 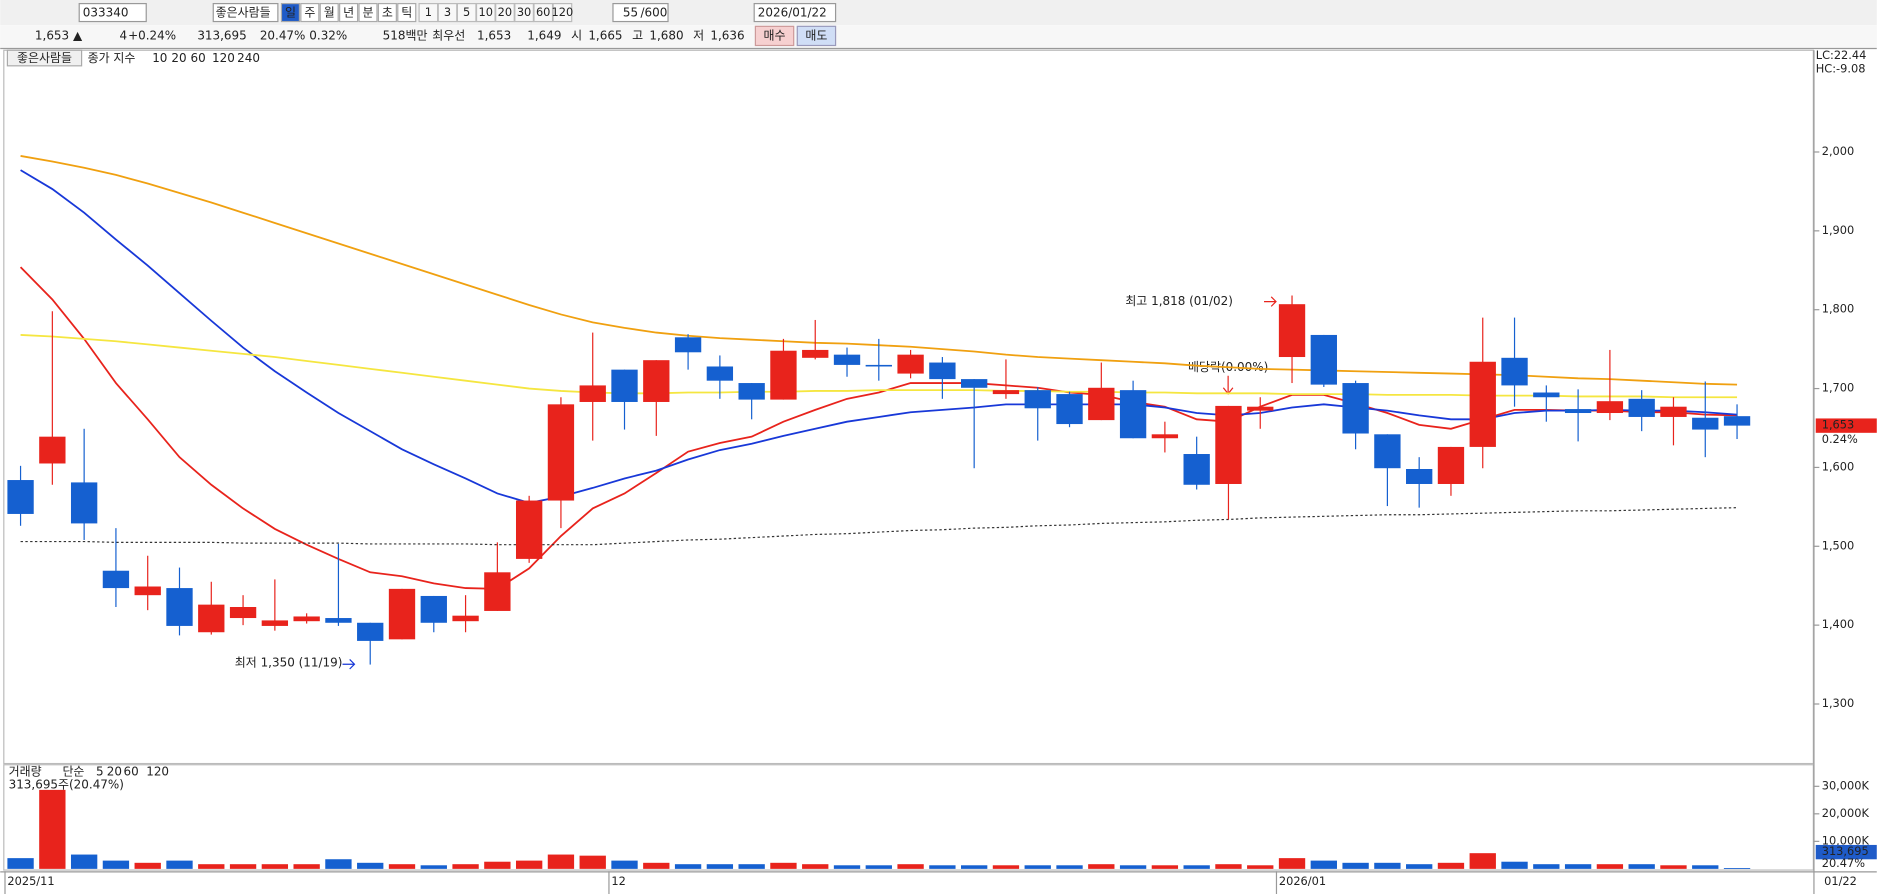 What do you see at coordinates (159, 58) in the screenshot?
I see `legend-entry: 10` at bounding box center [159, 58].